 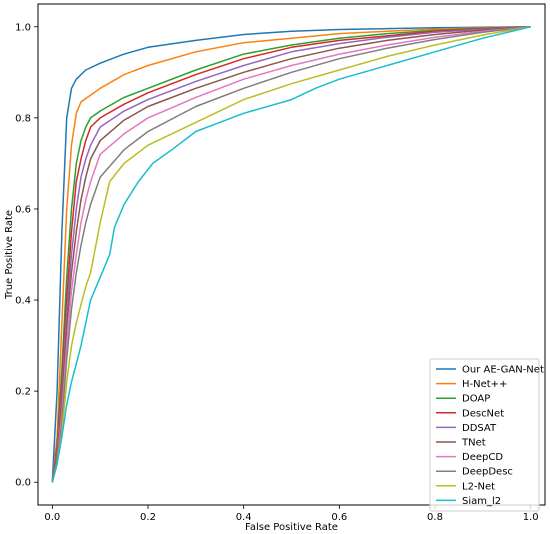 What do you see at coordinates (23, 392) in the screenshot?
I see `y-tick-label: 0.2` at bounding box center [23, 392].